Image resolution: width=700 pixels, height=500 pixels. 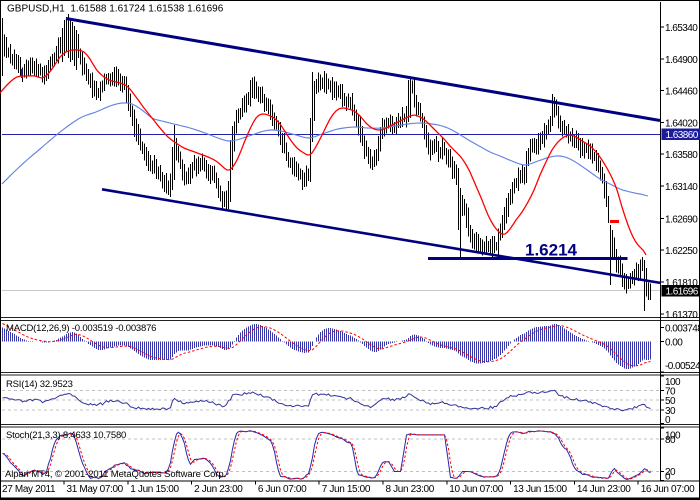 I want to click on svg-text: 1.64460, so click(x=681, y=92).